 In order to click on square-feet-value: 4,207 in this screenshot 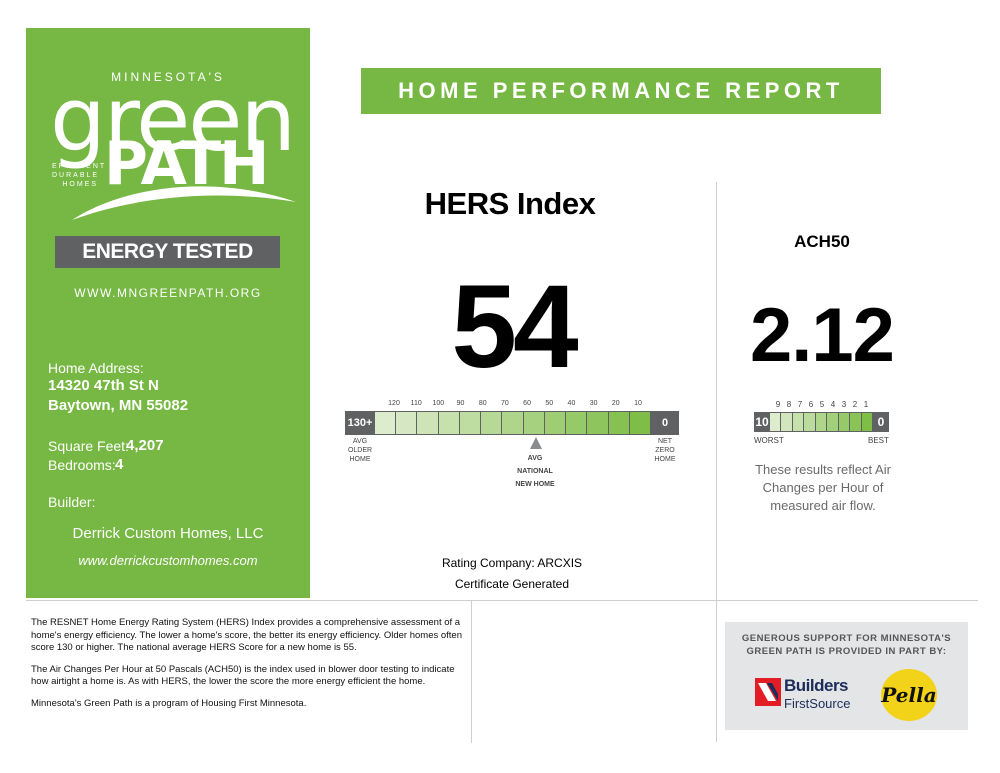, I will do `click(145, 445)`.